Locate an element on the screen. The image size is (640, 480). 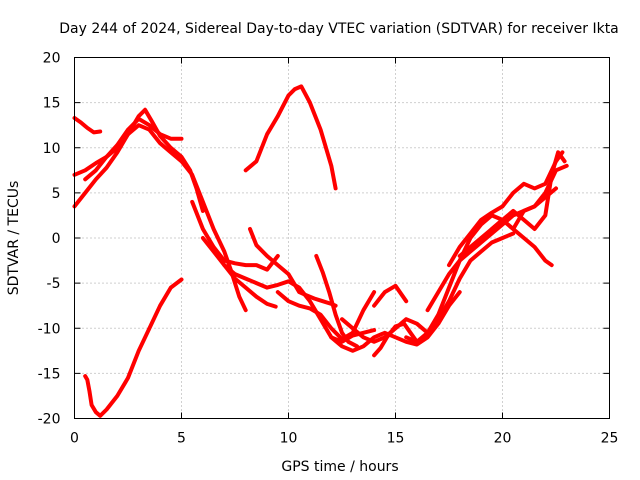
y-tick-label: -10 is located at coordinates (49, 329).